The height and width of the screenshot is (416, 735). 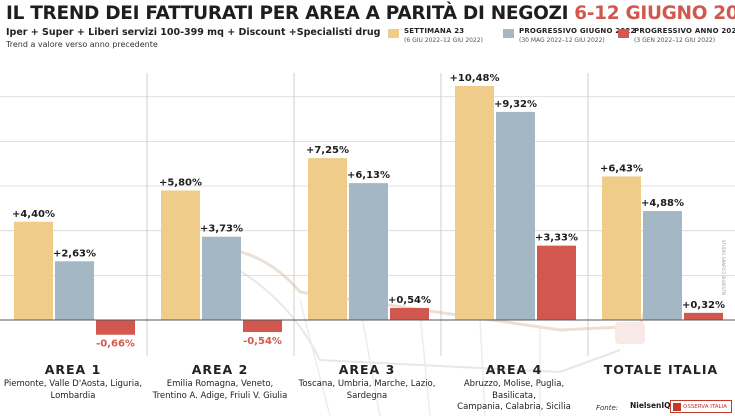 I want to click on bar-value-label: +3,33%, so click(x=556, y=238).